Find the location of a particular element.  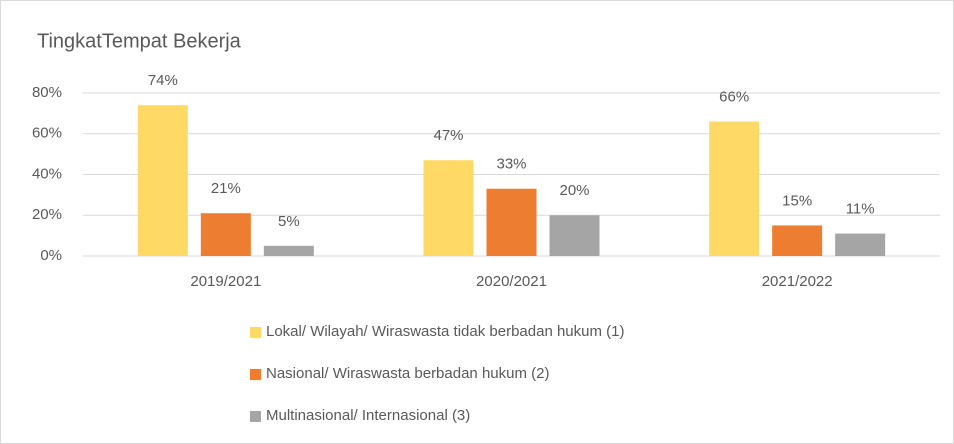

y-tick-label: 60% is located at coordinates (47, 133).